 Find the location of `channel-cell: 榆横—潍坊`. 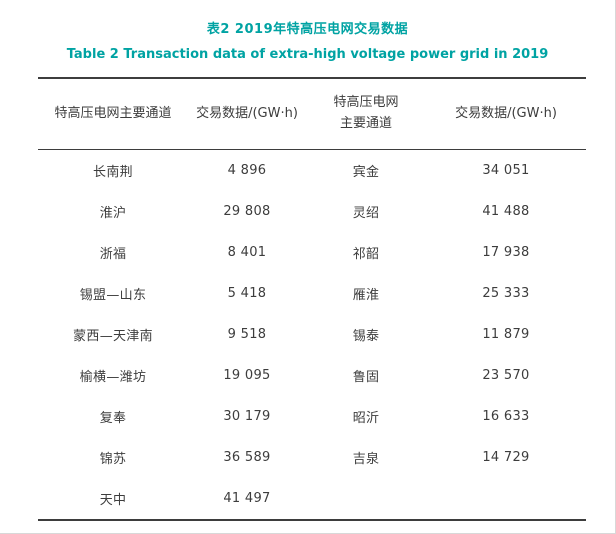

channel-cell: 榆横—潍坊 is located at coordinates (113, 377).